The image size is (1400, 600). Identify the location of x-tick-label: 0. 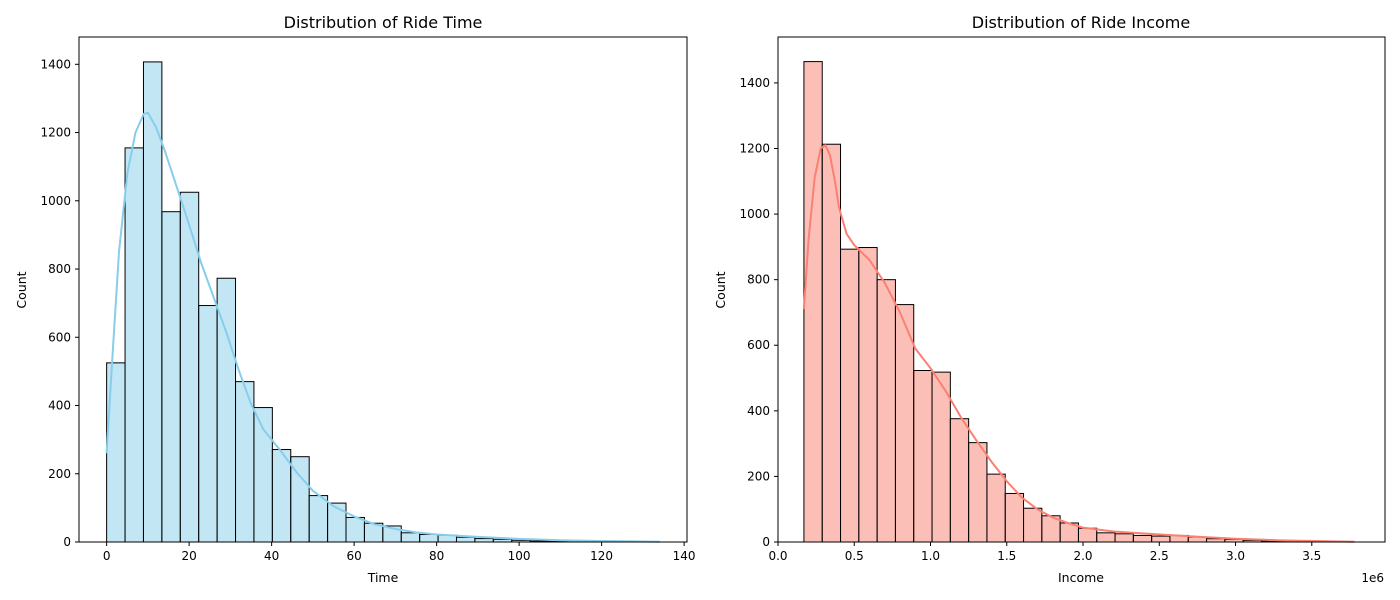
(107, 556).